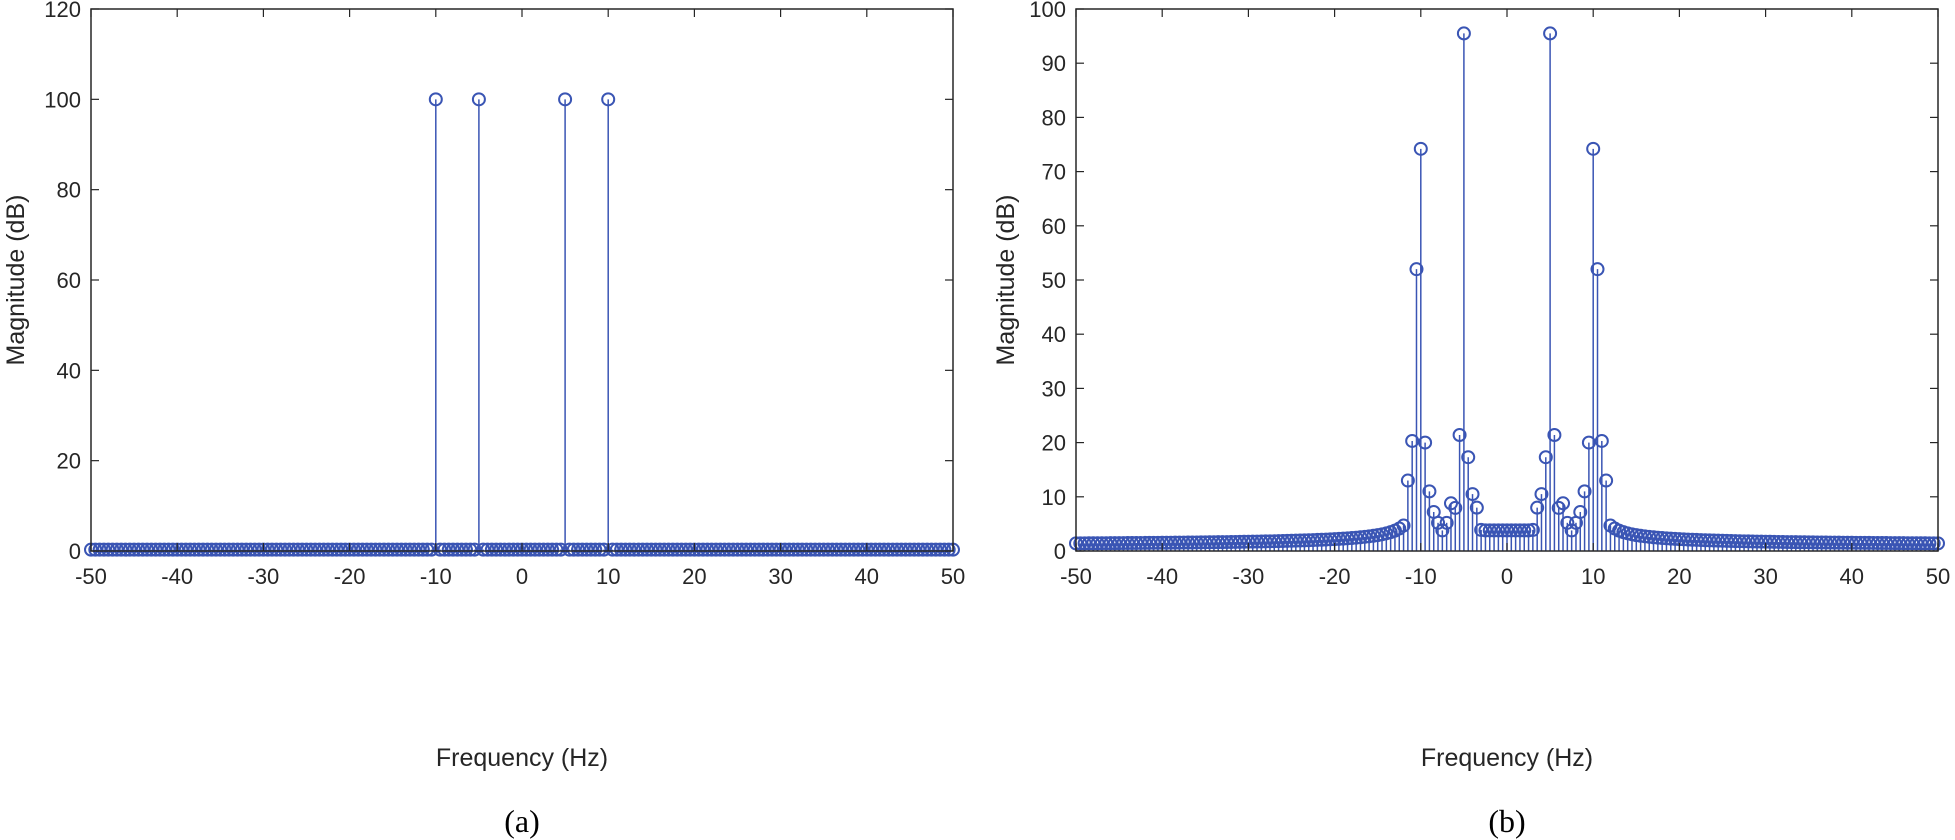  Describe the element at coordinates (1054, 63) in the screenshot. I see `y-tick-label: 90` at that location.